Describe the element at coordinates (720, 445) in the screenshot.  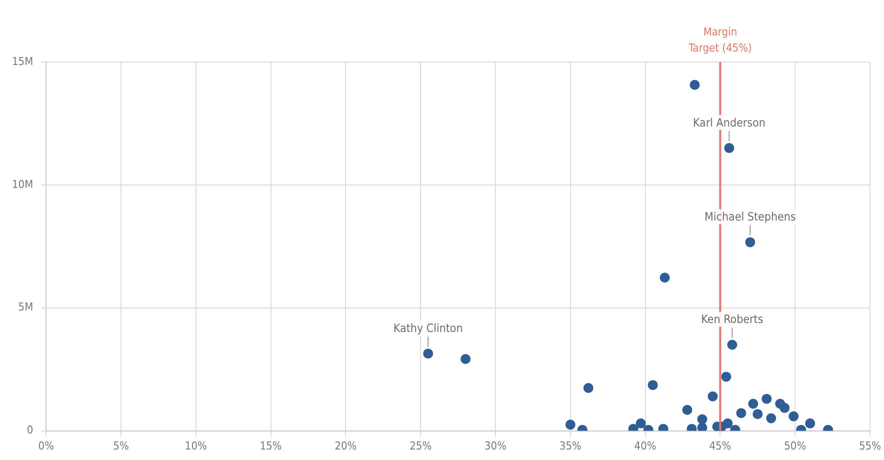
I see `x-tick-label: 45%` at that location.